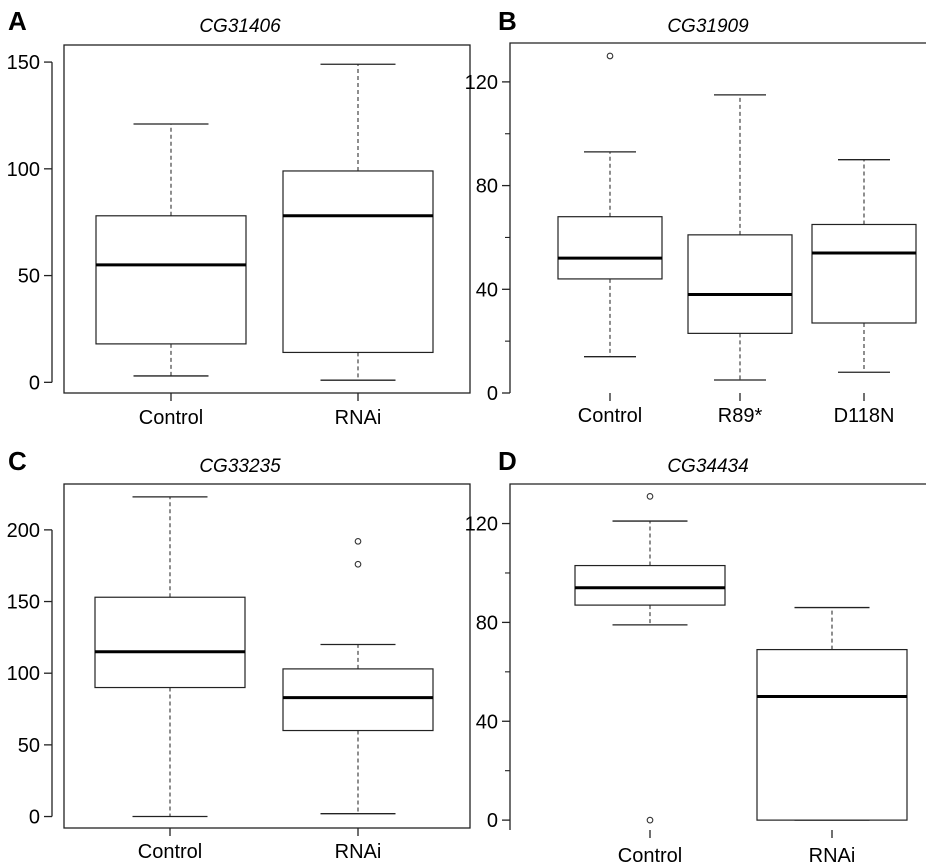 This screenshot has width=928, height=868. Describe the element at coordinates (707, 466) in the screenshot. I see `panel-title: CG34434` at that location.